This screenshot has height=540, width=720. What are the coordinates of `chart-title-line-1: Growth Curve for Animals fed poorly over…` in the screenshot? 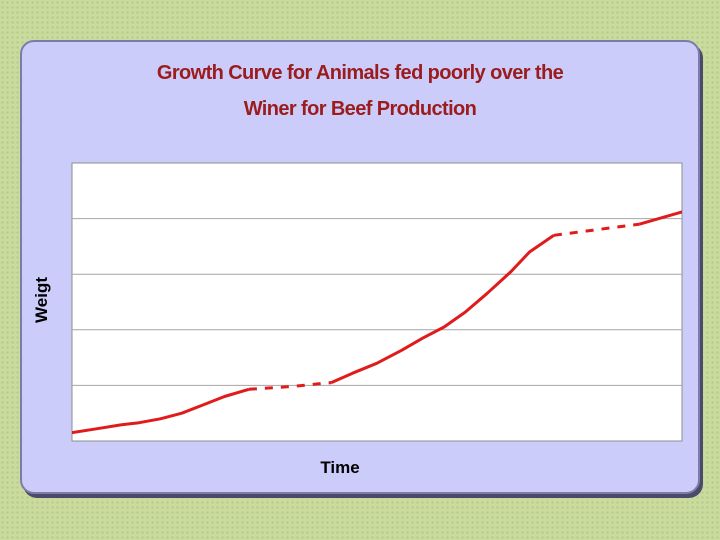 It's located at (360, 73).